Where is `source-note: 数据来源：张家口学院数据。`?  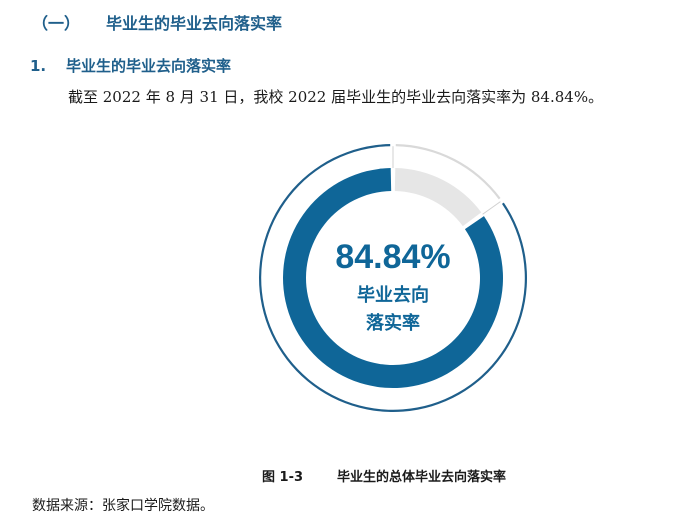
source-note: 数据来源：张家口学院数据。 is located at coordinates (123, 506).